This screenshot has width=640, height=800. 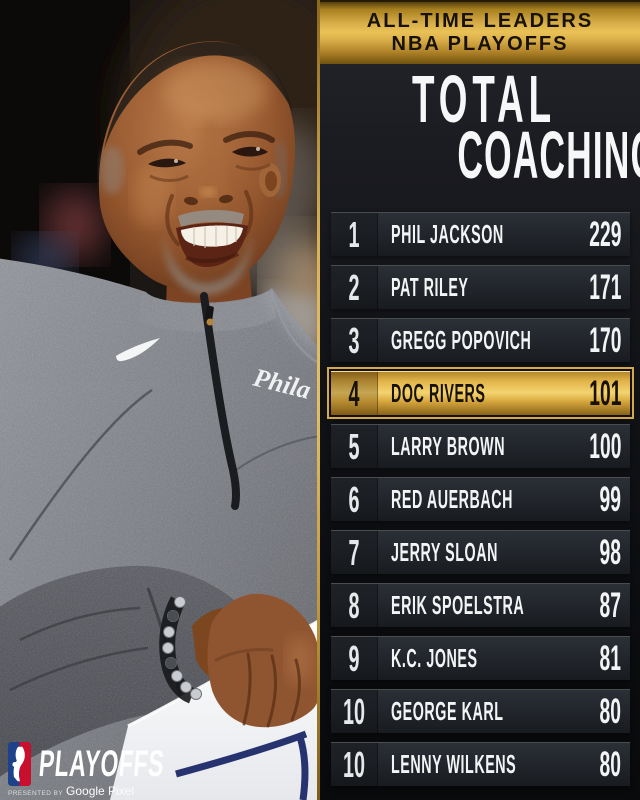 I want to click on rank-number: 3, so click(x=354, y=340).